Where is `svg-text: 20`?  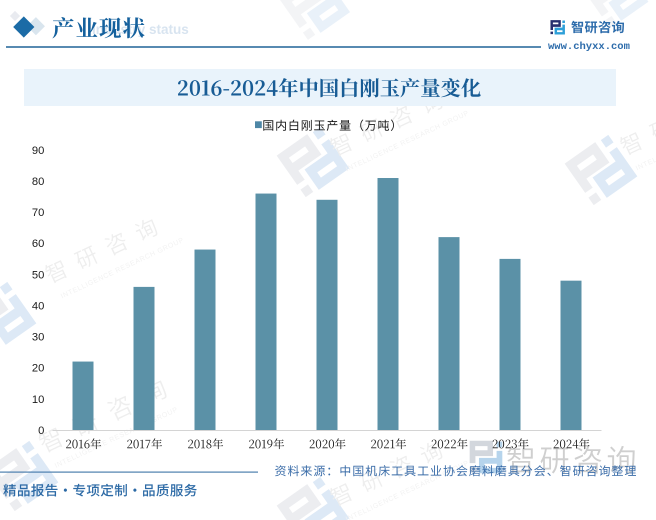
svg-text: 20 is located at coordinates (38, 369).